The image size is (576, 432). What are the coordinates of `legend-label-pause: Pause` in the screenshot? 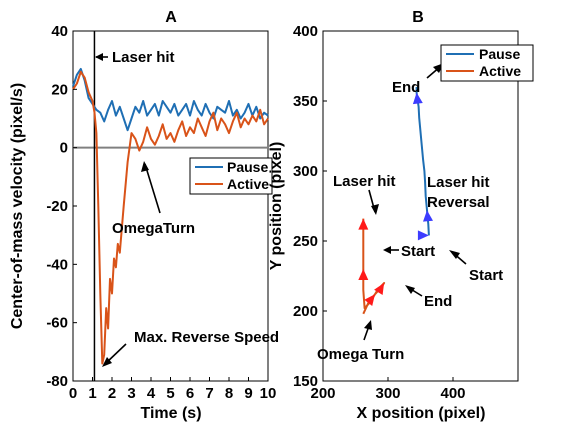 It's located at (247, 167).